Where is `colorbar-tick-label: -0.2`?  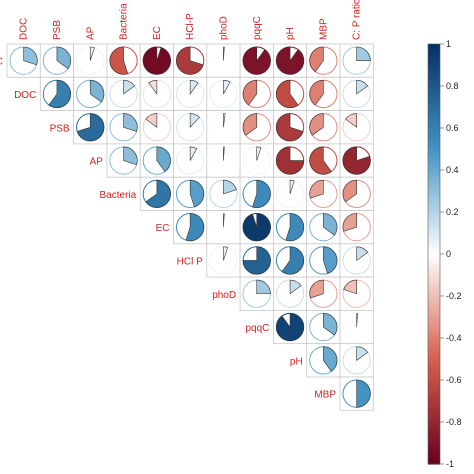 colorbar-tick-label: -0.2 is located at coordinates (454, 296).